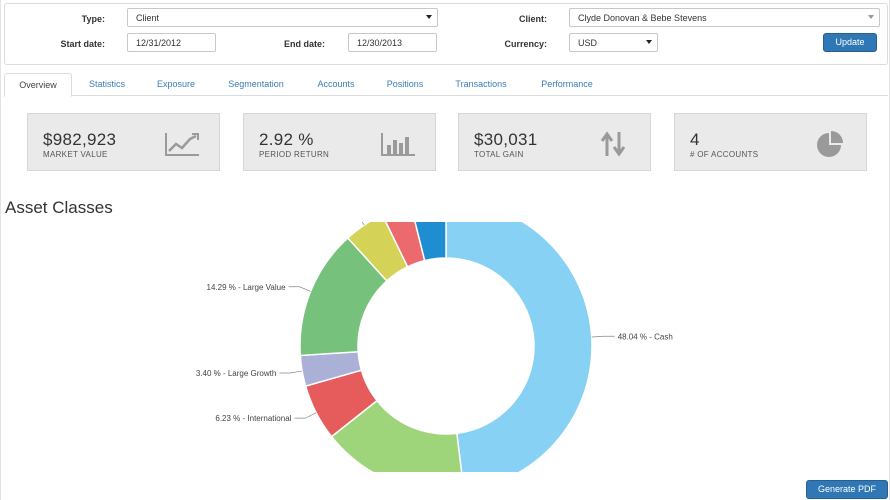 The height and width of the screenshot is (500, 890). Describe the element at coordinates (236, 373) in the screenshot. I see `slice-label: 3.40 % - Large Growth` at that location.